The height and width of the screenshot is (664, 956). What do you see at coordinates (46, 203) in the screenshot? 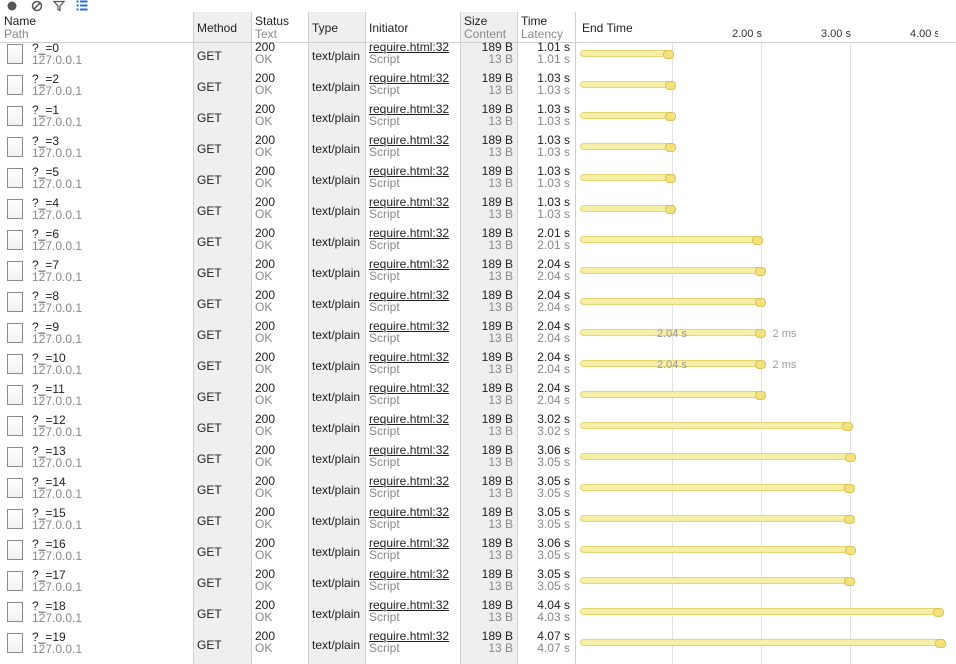
I see `request-name: ?_=4` at bounding box center [46, 203].